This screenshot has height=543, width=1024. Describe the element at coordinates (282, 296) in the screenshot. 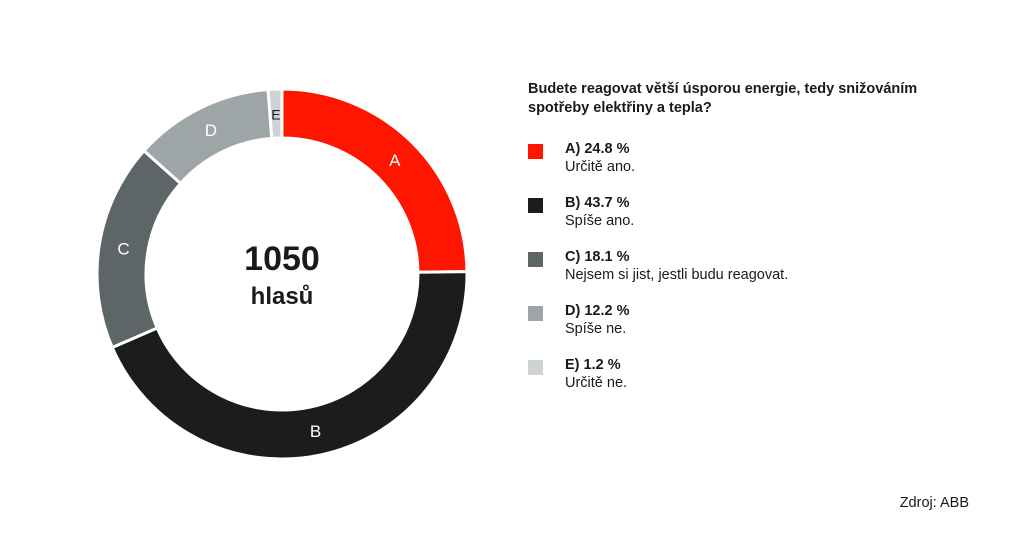

I see `center-label: hlasů` at that location.